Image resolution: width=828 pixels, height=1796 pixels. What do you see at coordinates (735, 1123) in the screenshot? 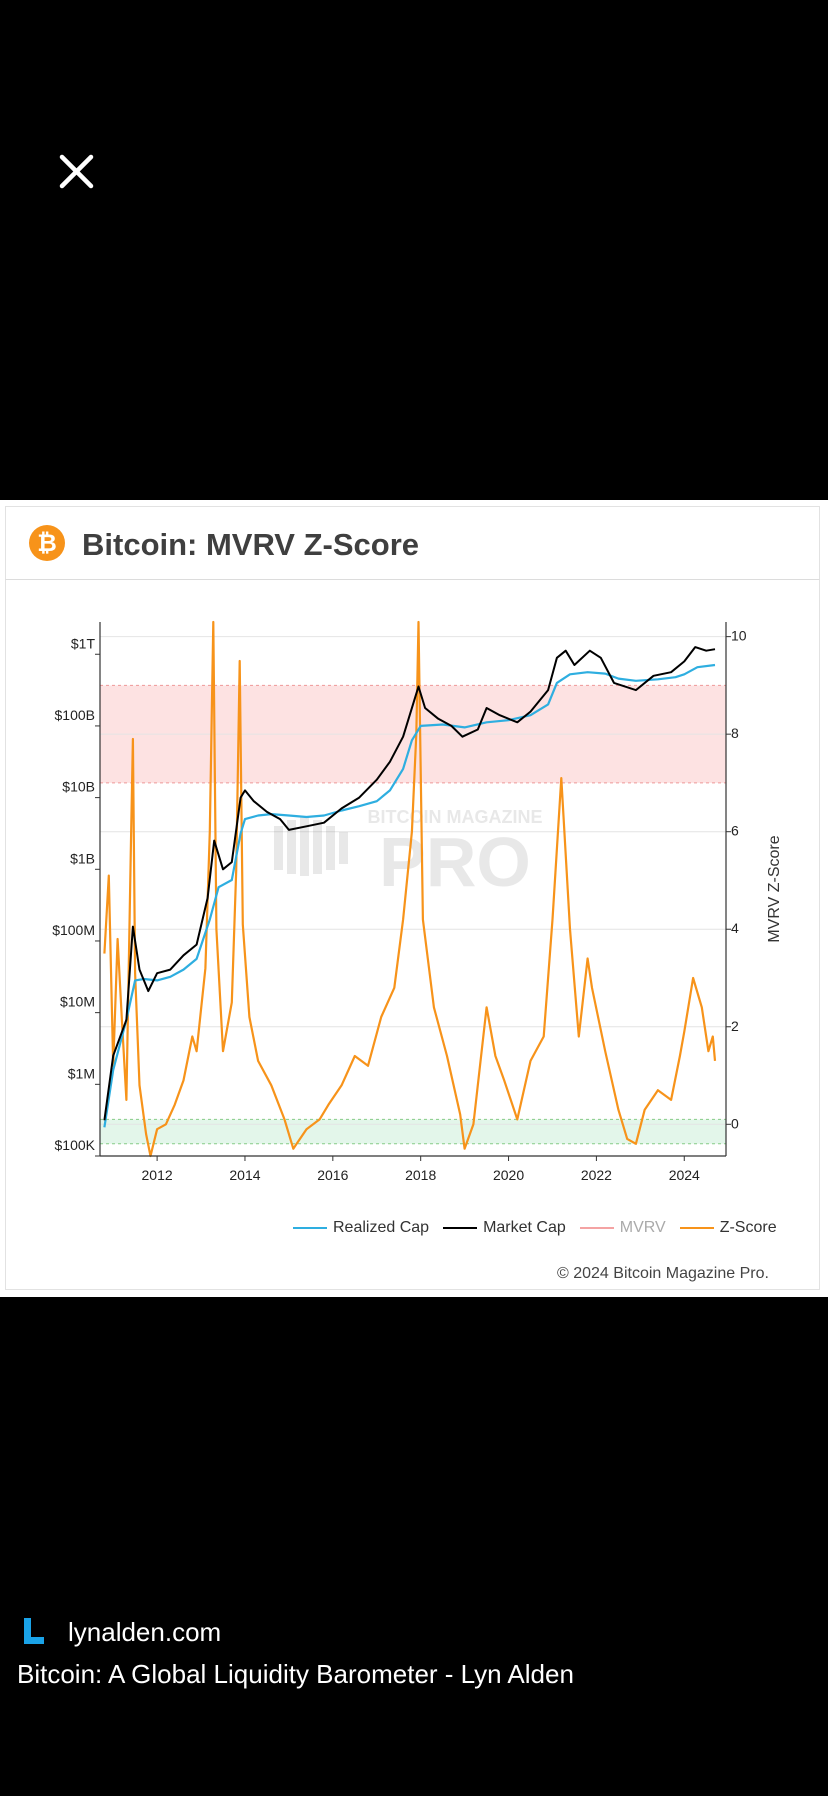
I see `right-tick-label: 0` at bounding box center [735, 1123].